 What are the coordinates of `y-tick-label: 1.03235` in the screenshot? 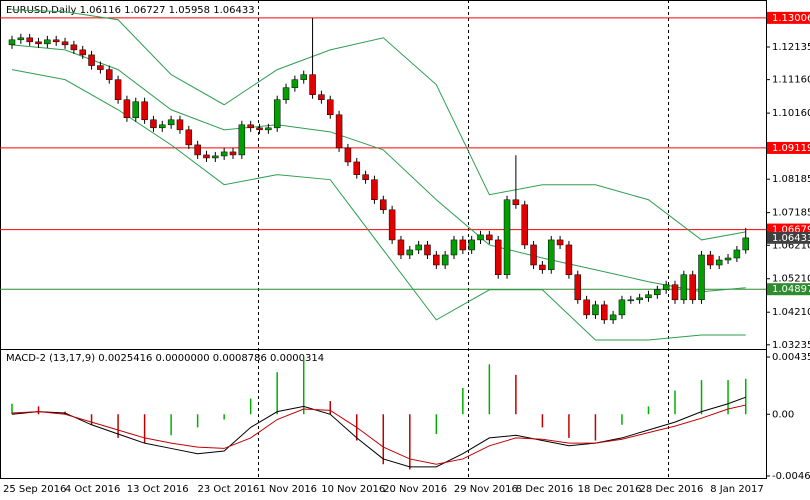 It's located at (791, 345).